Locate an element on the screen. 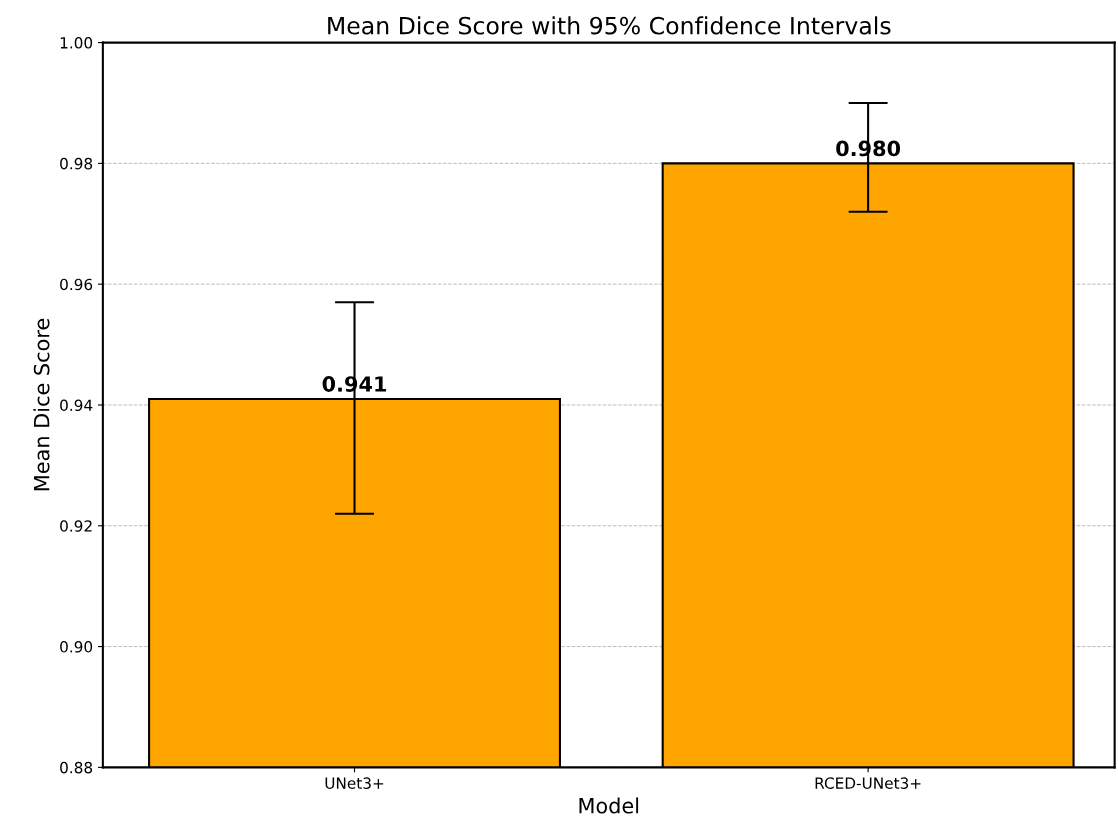  y-tick-label: 0.88 is located at coordinates (76, 767).